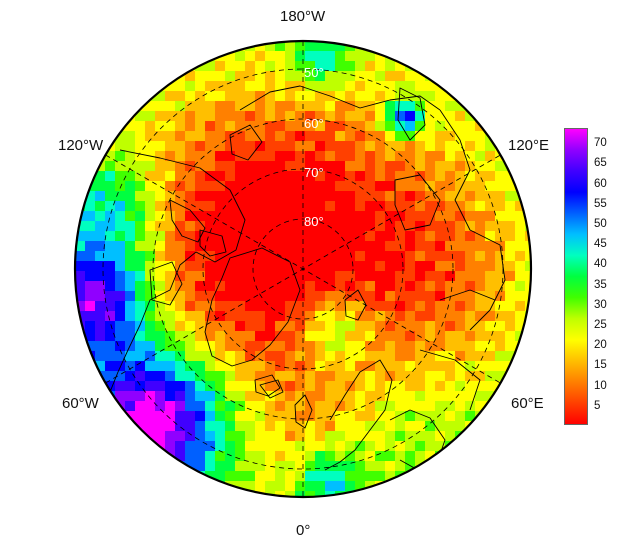  Describe the element at coordinates (597, 405) in the screenshot. I see `colorbar-tick: 5` at that location.